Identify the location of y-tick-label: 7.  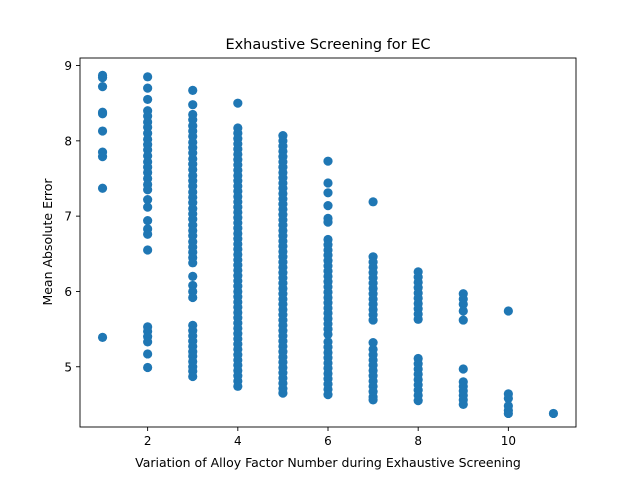
(68, 217).